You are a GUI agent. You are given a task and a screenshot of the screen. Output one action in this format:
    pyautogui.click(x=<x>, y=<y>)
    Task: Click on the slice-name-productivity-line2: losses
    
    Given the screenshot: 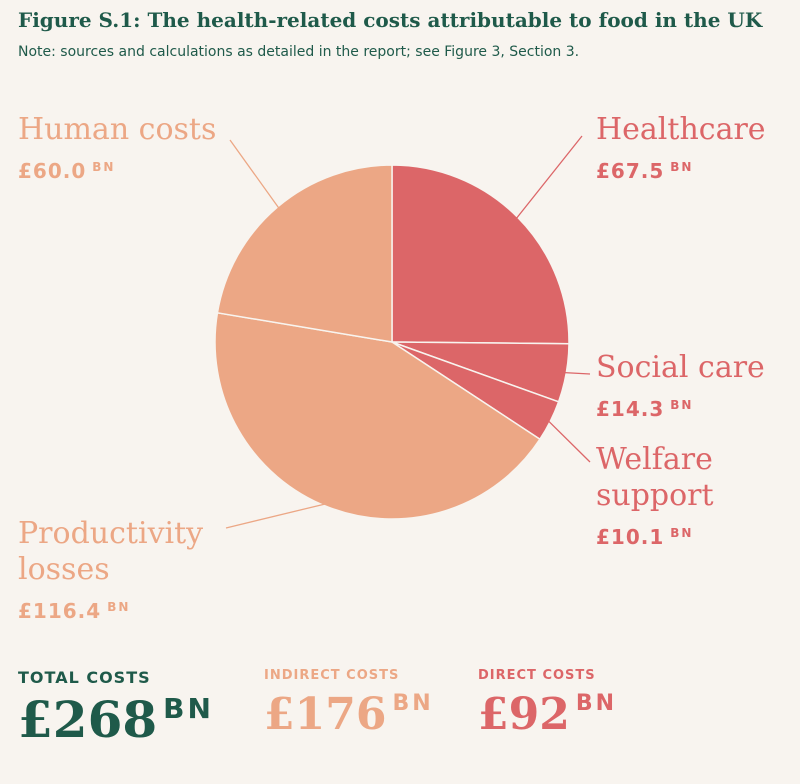 What is the action you would take?
    pyautogui.click(x=64, y=569)
    